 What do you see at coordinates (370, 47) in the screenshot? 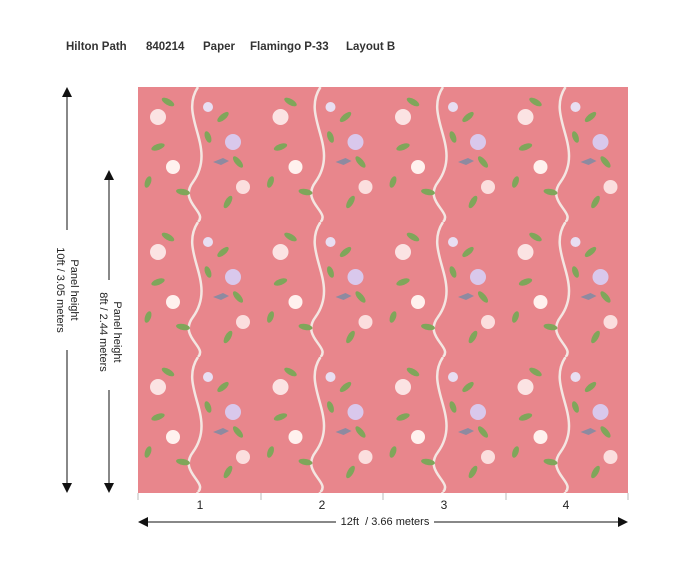
I see `header-item: Layout B` at bounding box center [370, 47].